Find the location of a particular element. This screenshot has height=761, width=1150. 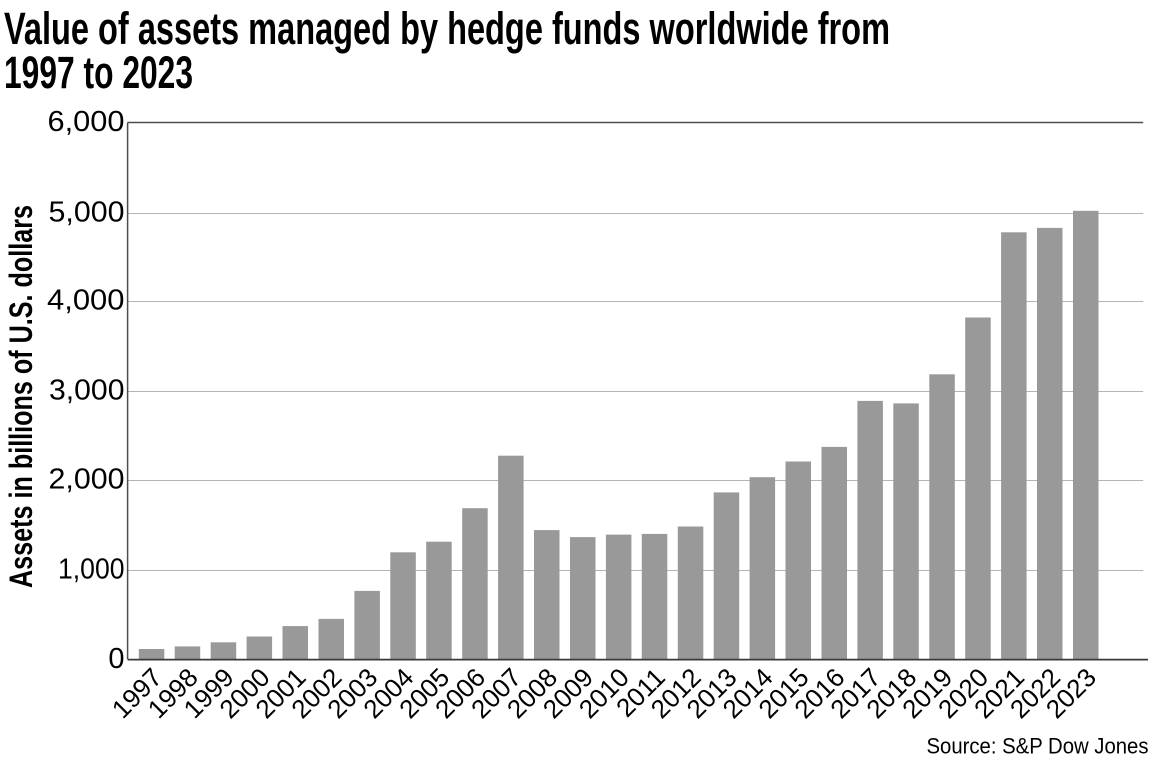

svg-text: 3,000 is located at coordinates (86, 391).